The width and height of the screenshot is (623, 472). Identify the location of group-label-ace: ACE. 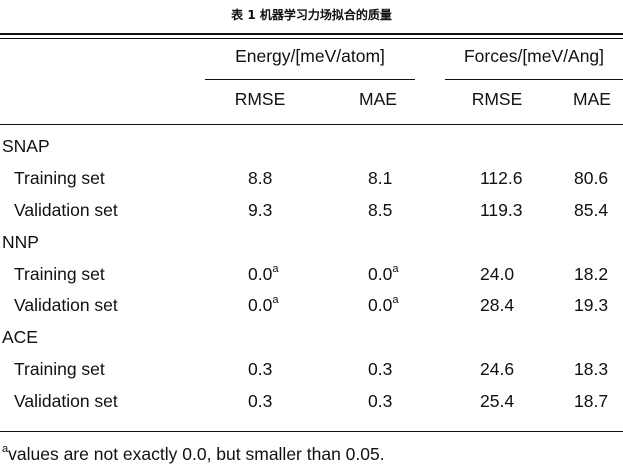
(20, 337).